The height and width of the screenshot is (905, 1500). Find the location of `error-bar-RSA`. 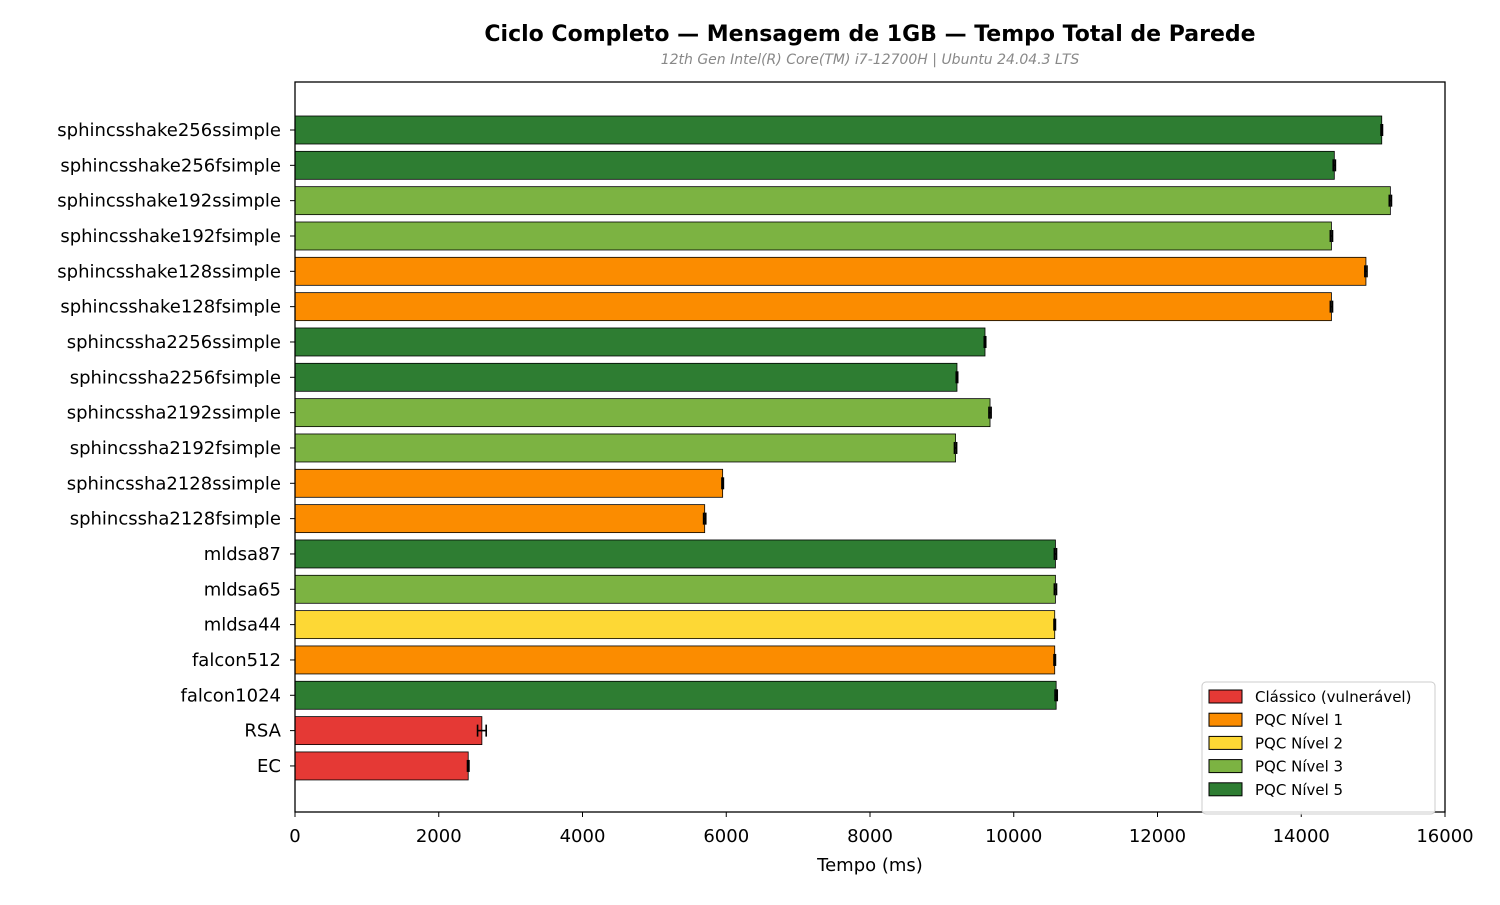

error-bar-RSA is located at coordinates (481, 730).